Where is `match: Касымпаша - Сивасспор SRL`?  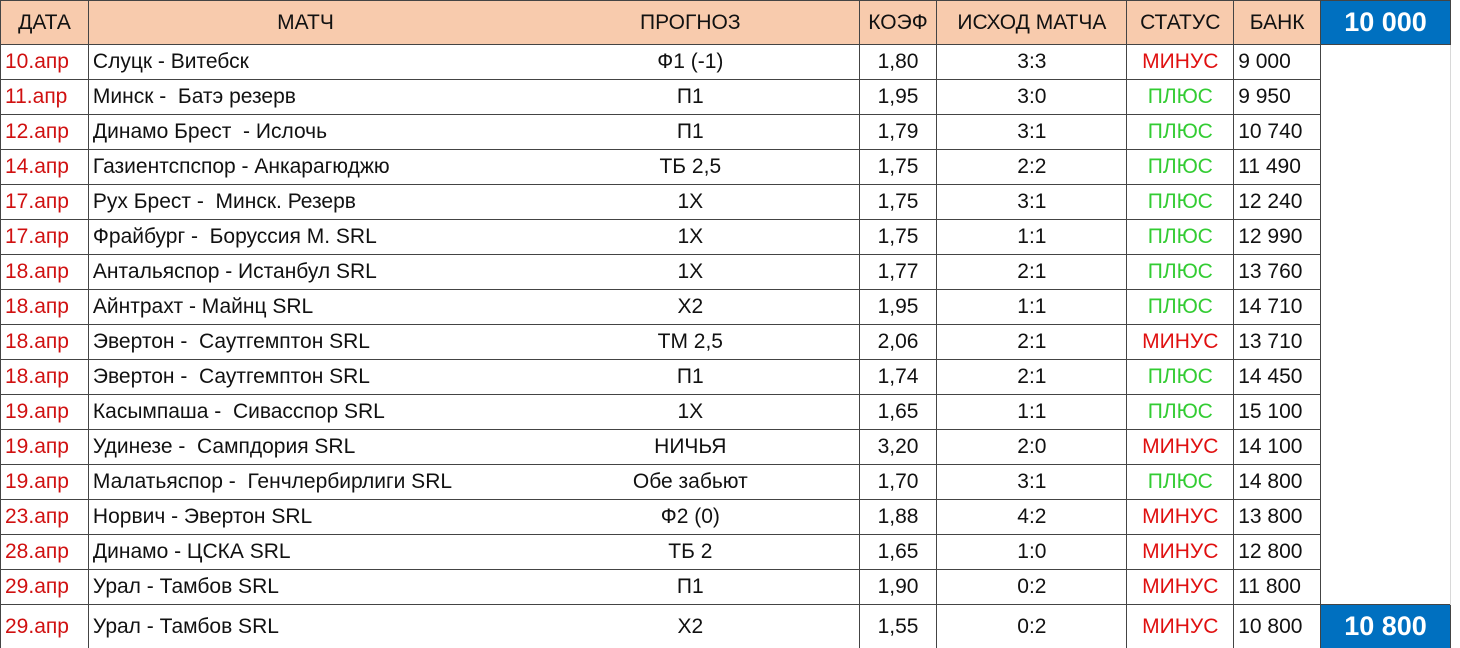
match: Касымпаша - Сивасспор SRL is located at coordinates (305, 412).